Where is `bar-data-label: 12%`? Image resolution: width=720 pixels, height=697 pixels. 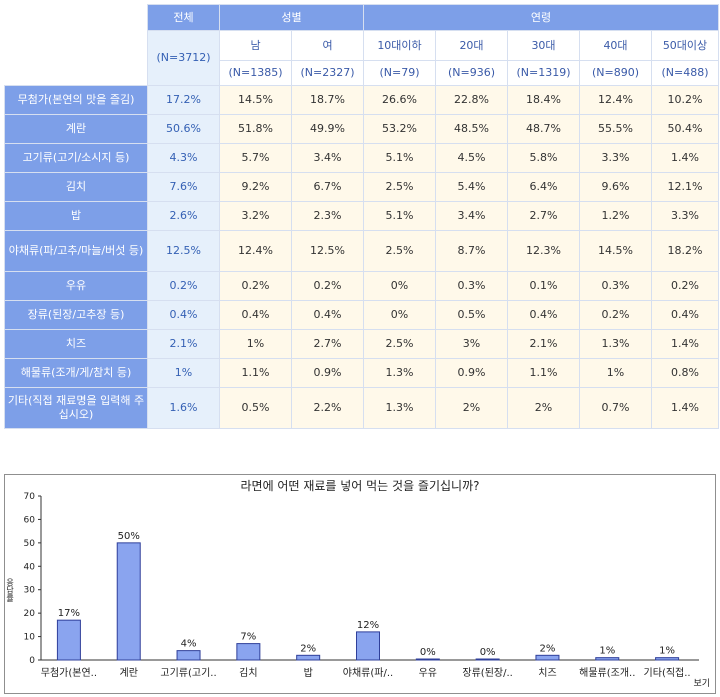 bar-data-label: 12% is located at coordinates (368, 625).